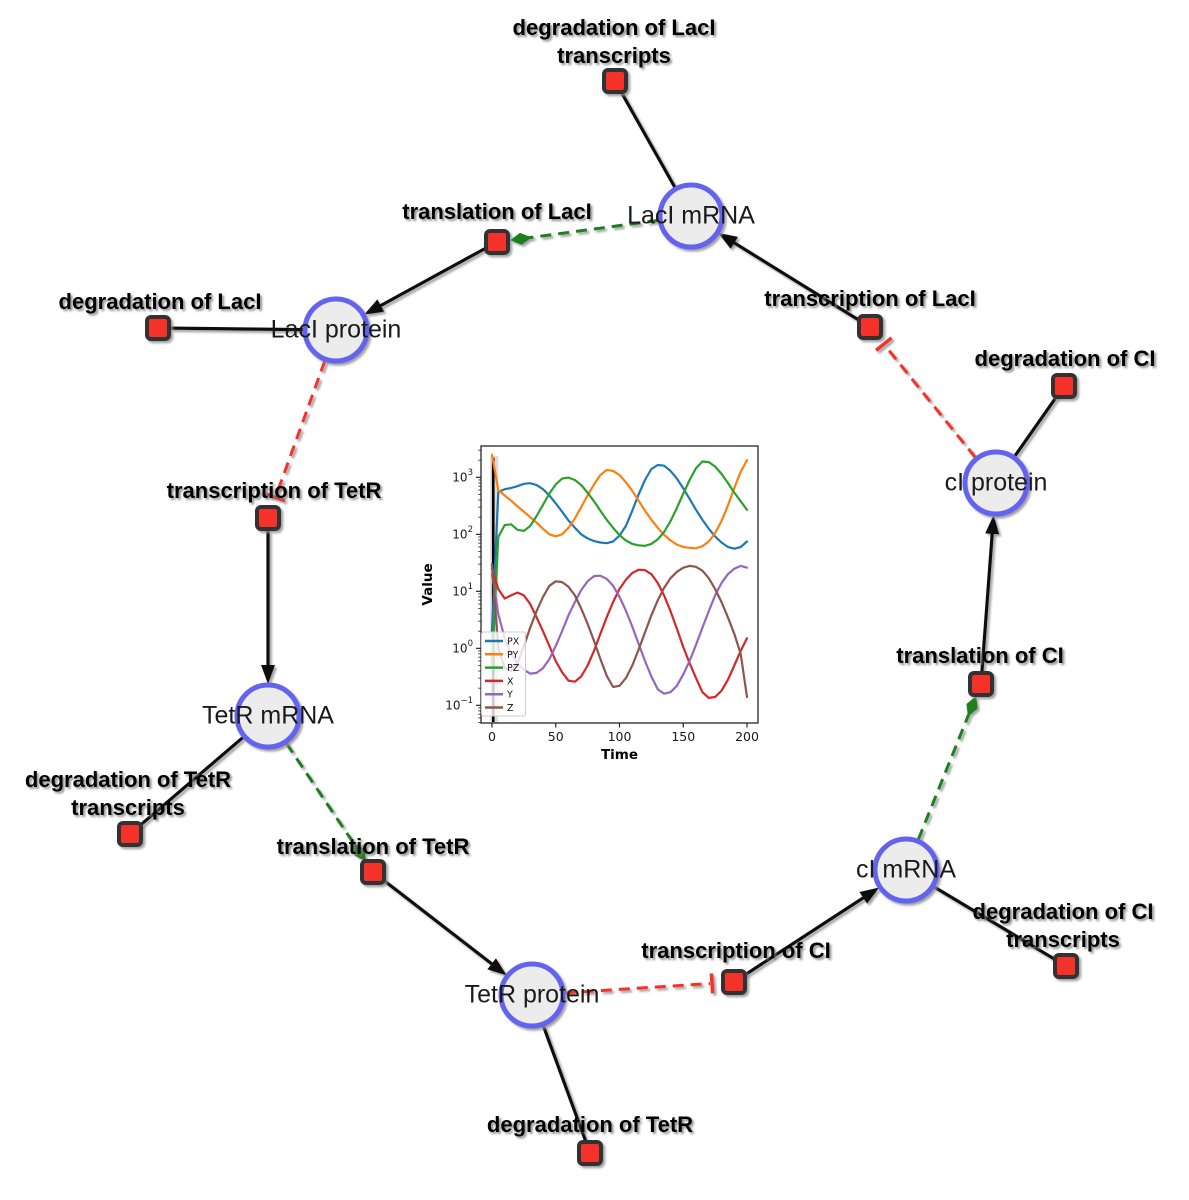 This screenshot has width=1189, height=1200. What do you see at coordinates (462, 590) in the screenshot?
I see `y-tick-label: 10¹` at bounding box center [462, 590].